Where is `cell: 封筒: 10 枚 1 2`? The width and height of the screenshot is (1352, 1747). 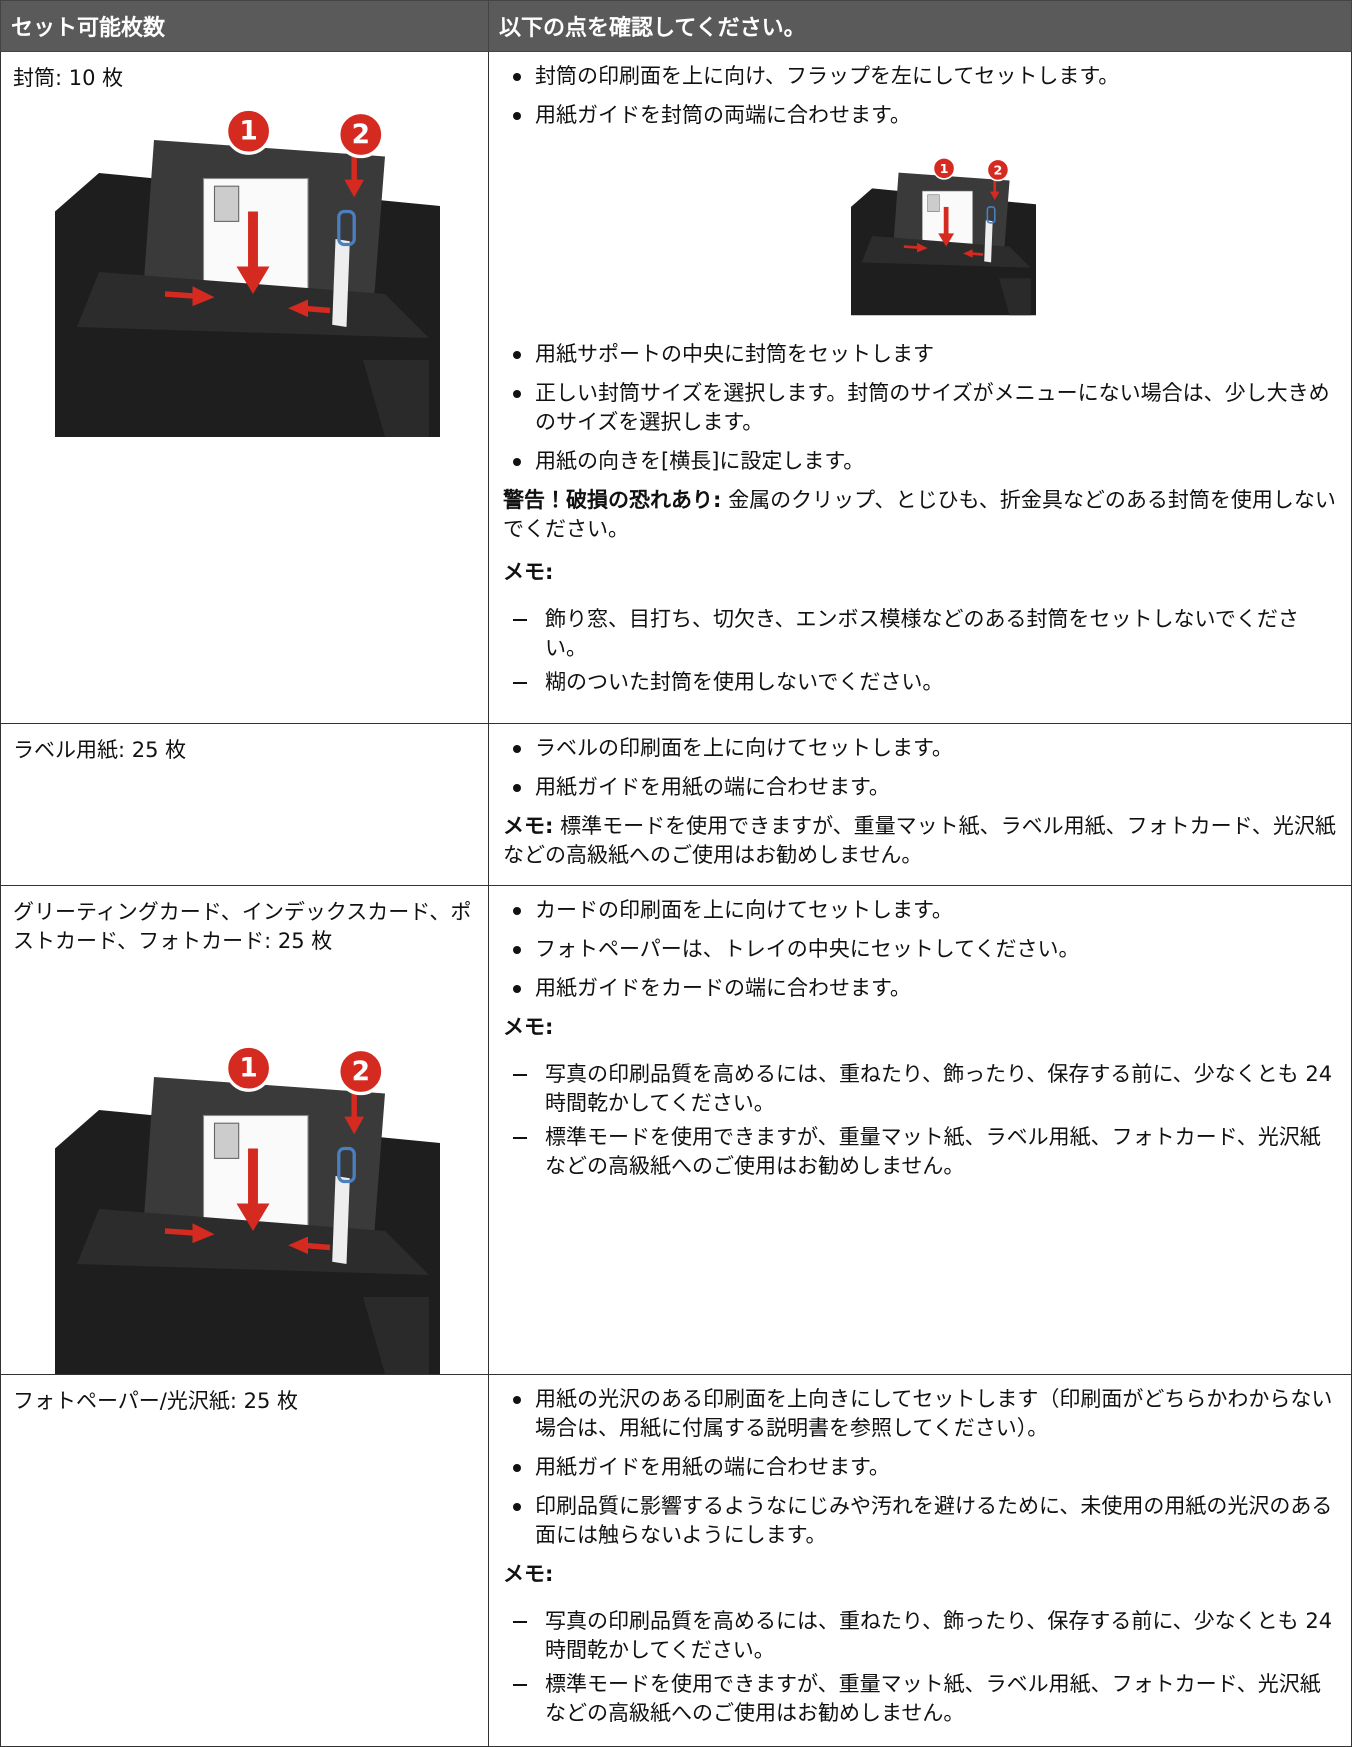 cell: 封筒: 10 枚 1 2 is located at coordinates (244, 387).